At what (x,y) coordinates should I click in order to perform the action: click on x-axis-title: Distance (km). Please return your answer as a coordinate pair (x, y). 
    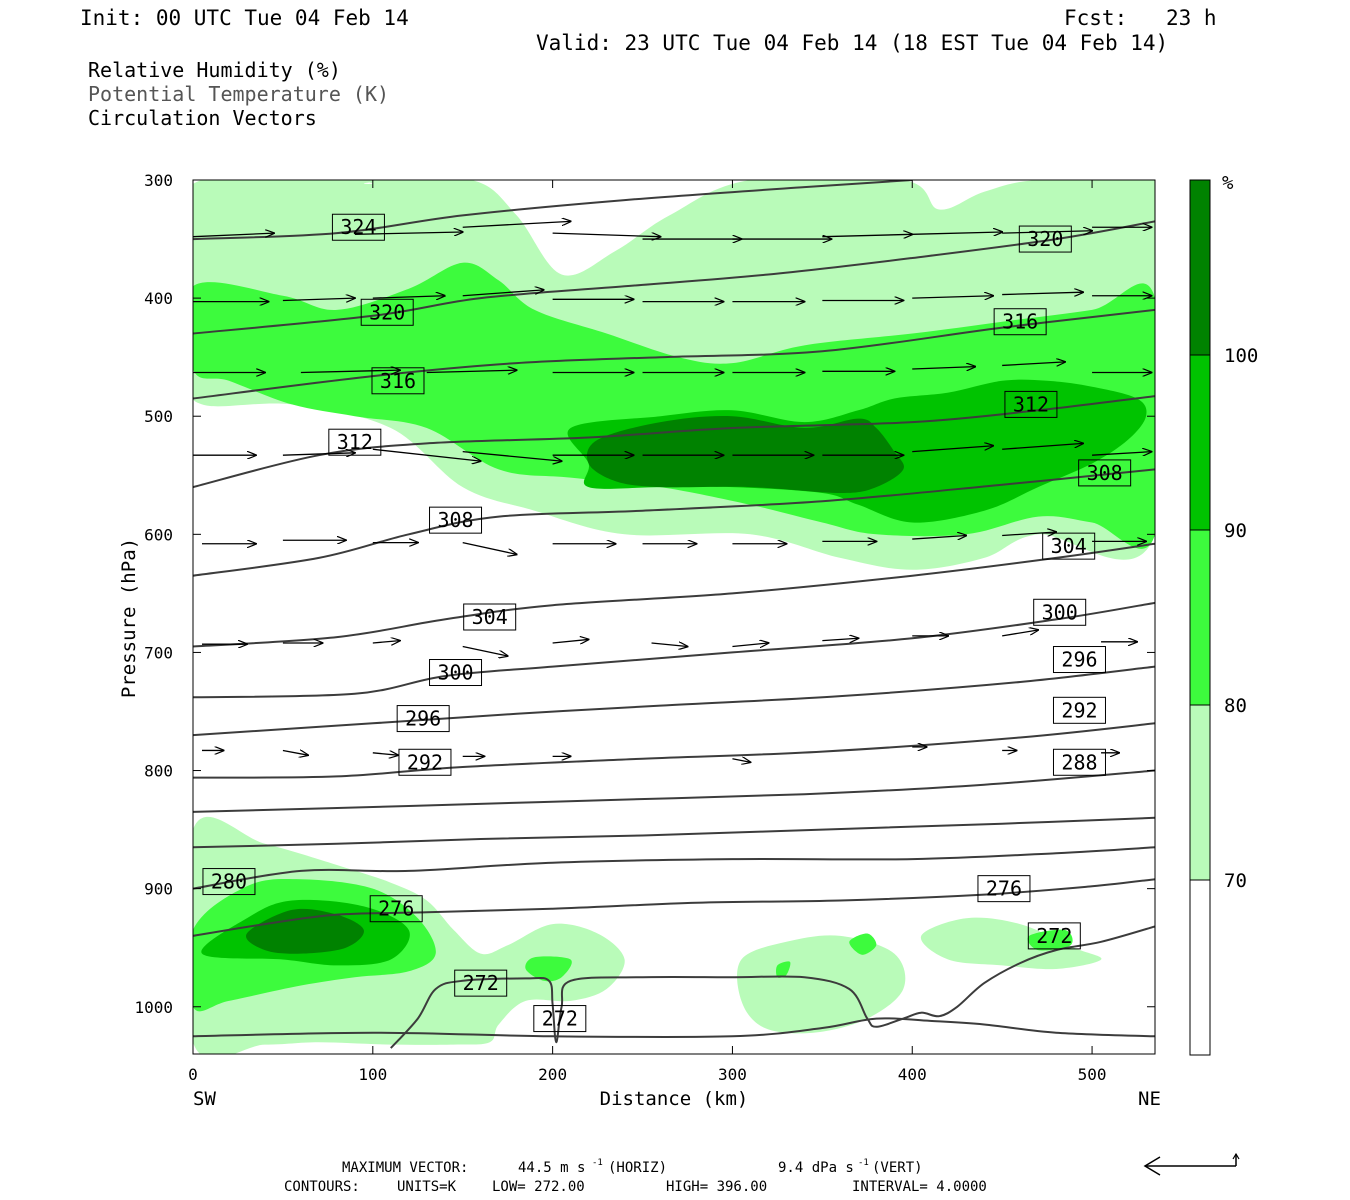
    Looking at the image, I should click on (674, 1099).